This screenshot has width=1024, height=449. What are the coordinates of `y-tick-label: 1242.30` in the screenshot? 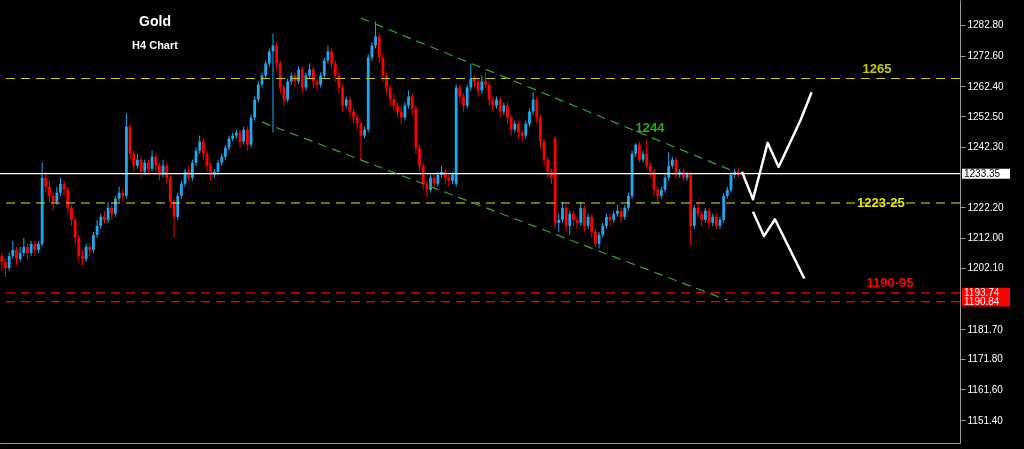 It's located at (986, 147).